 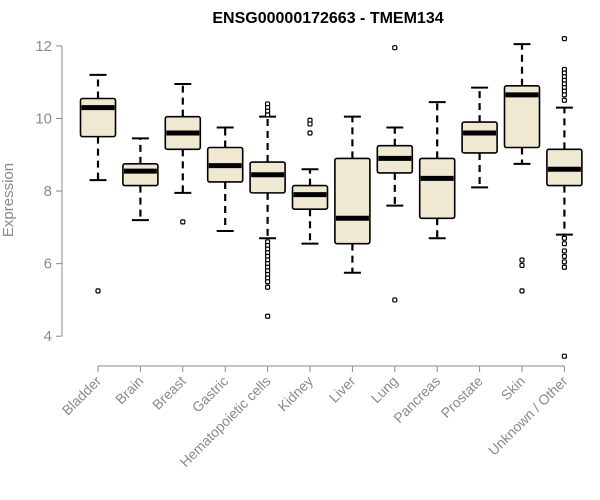 I want to click on box-lung, so click(x=395, y=174).